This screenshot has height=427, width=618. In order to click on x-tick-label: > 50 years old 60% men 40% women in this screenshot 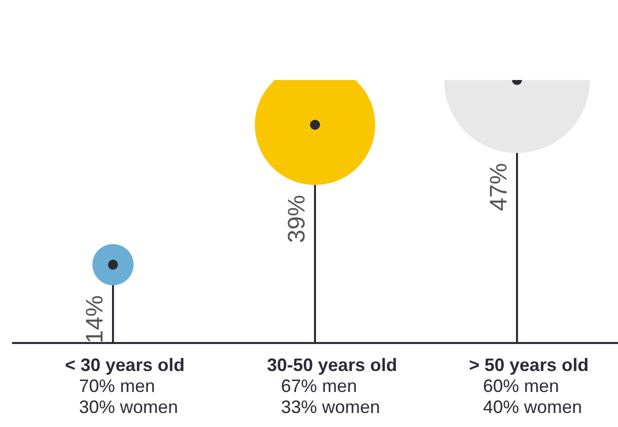, I will do `click(529, 386)`.